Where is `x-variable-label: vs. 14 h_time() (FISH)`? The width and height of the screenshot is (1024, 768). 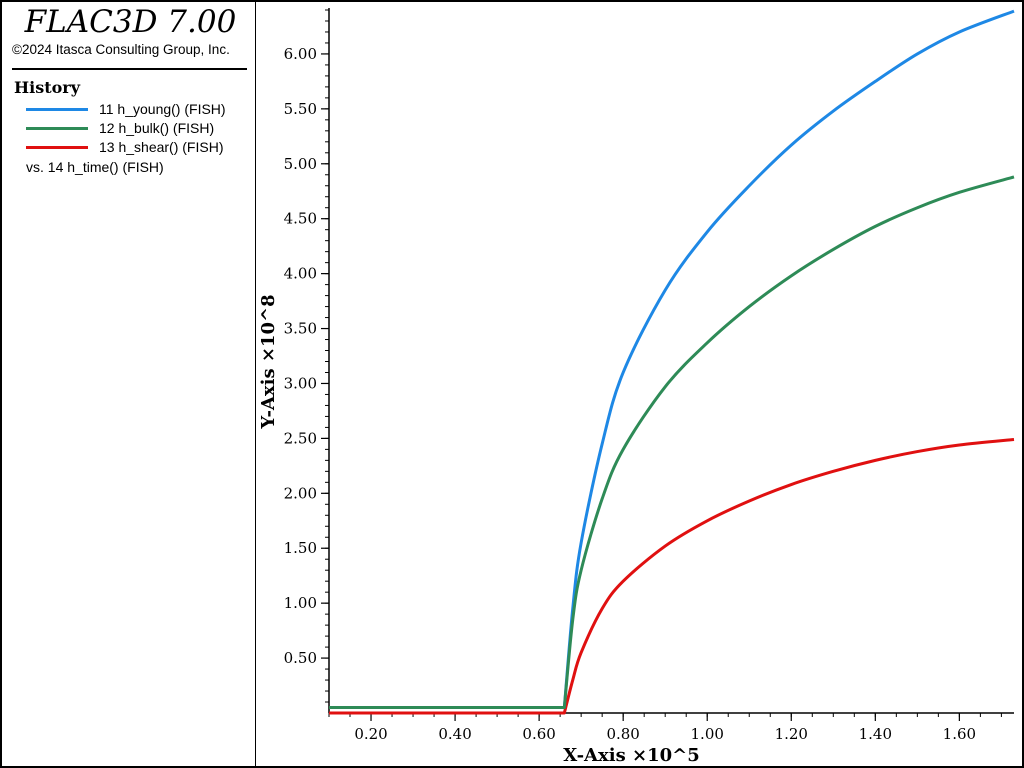
x-variable-label: vs. 14 h_time() (FISH) is located at coordinates (95, 167).